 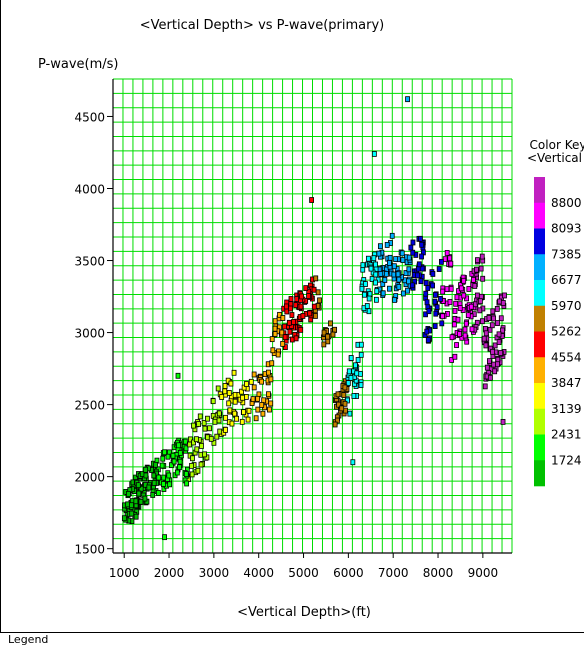 What do you see at coordinates (566, 332) in the screenshot?
I see `color-key-label: 5262` at bounding box center [566, 332].